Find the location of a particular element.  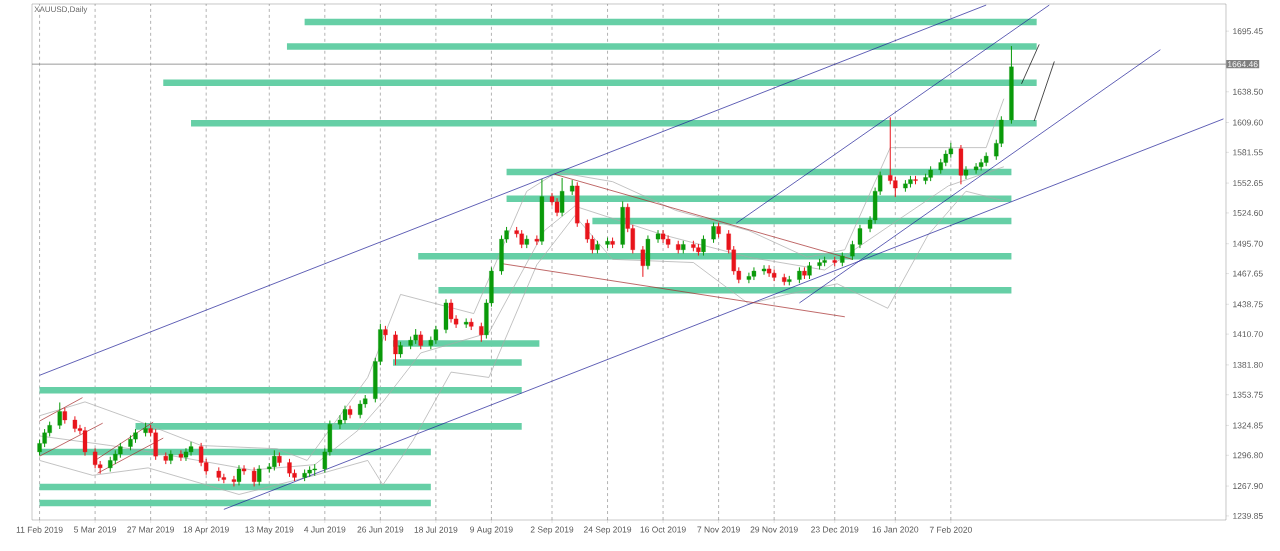

x-tick-label: 2 Sep 2019 is located at coordinates (552, 530).